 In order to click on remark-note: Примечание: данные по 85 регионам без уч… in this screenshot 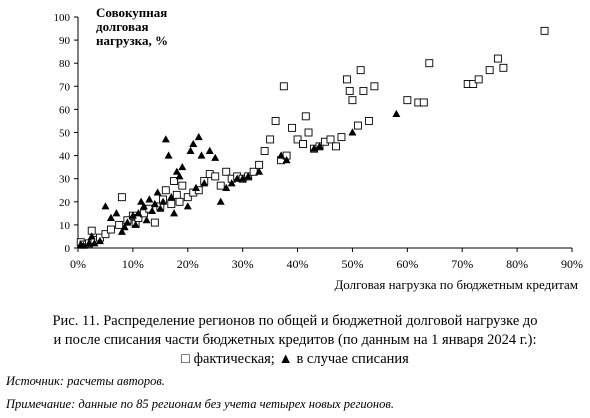, I will do `click(200, 404)`.